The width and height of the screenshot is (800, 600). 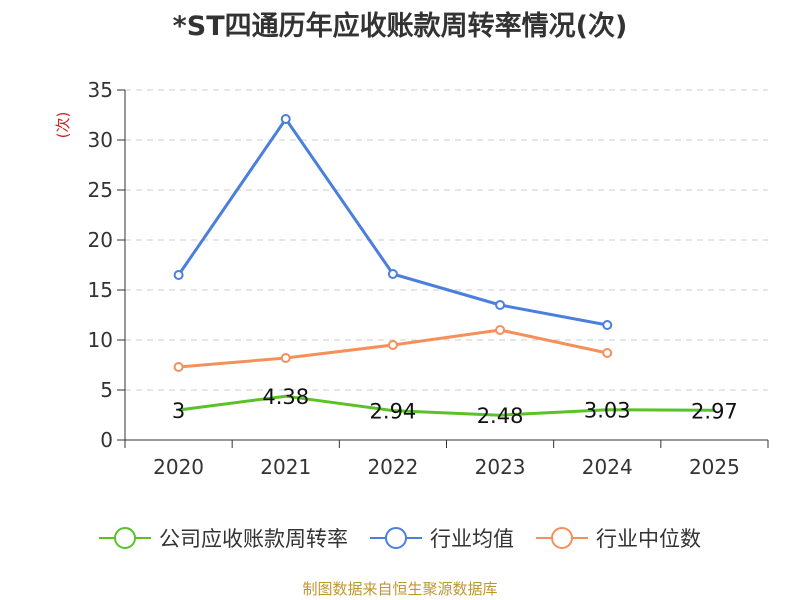 What do you see at coordinates (607, 467) in the screenshot?
I see `x-tick-label: 2024` at bounding box center [607, 467].